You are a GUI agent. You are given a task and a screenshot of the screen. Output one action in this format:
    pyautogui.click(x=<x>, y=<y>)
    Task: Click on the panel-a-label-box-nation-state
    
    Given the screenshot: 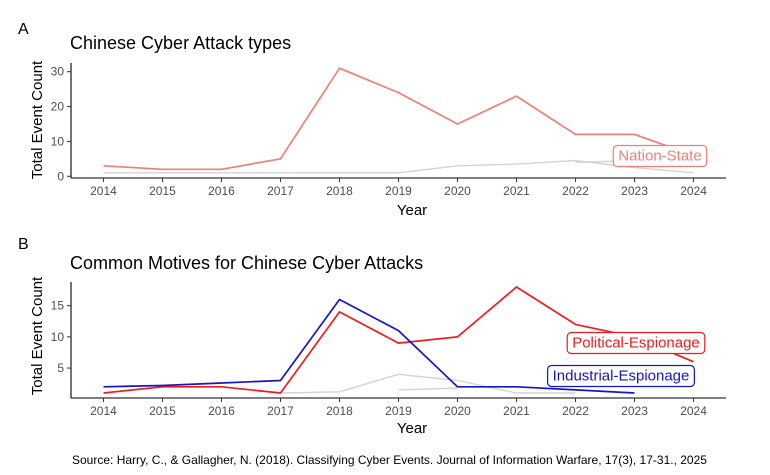 What is the action you would take?
    pyautogui.click(x=660, y=156)
    